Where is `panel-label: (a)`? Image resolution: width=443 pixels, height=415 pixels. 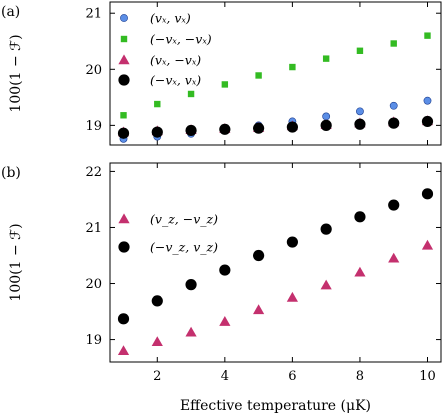
panel-label: (a) is located at coordinates (10, 12).